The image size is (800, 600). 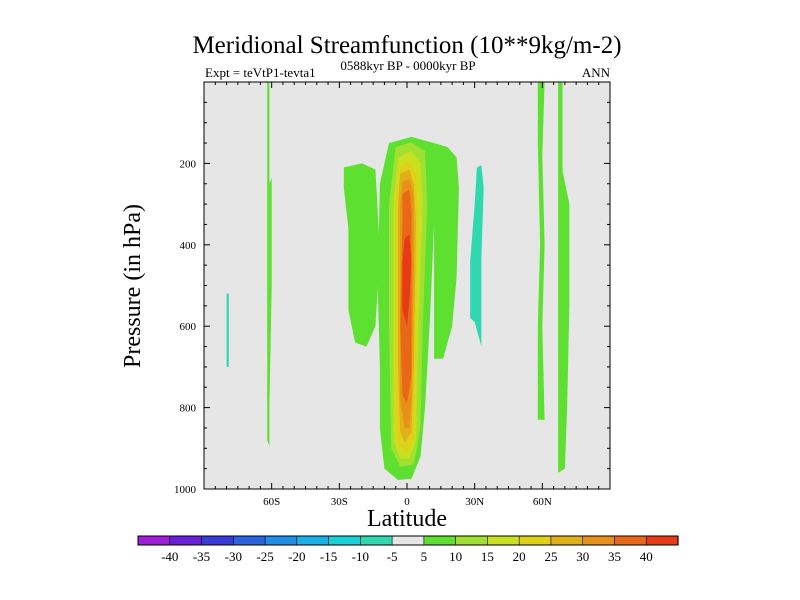 I want to click on colorbar-label: 25, so click(x=550, y=556).